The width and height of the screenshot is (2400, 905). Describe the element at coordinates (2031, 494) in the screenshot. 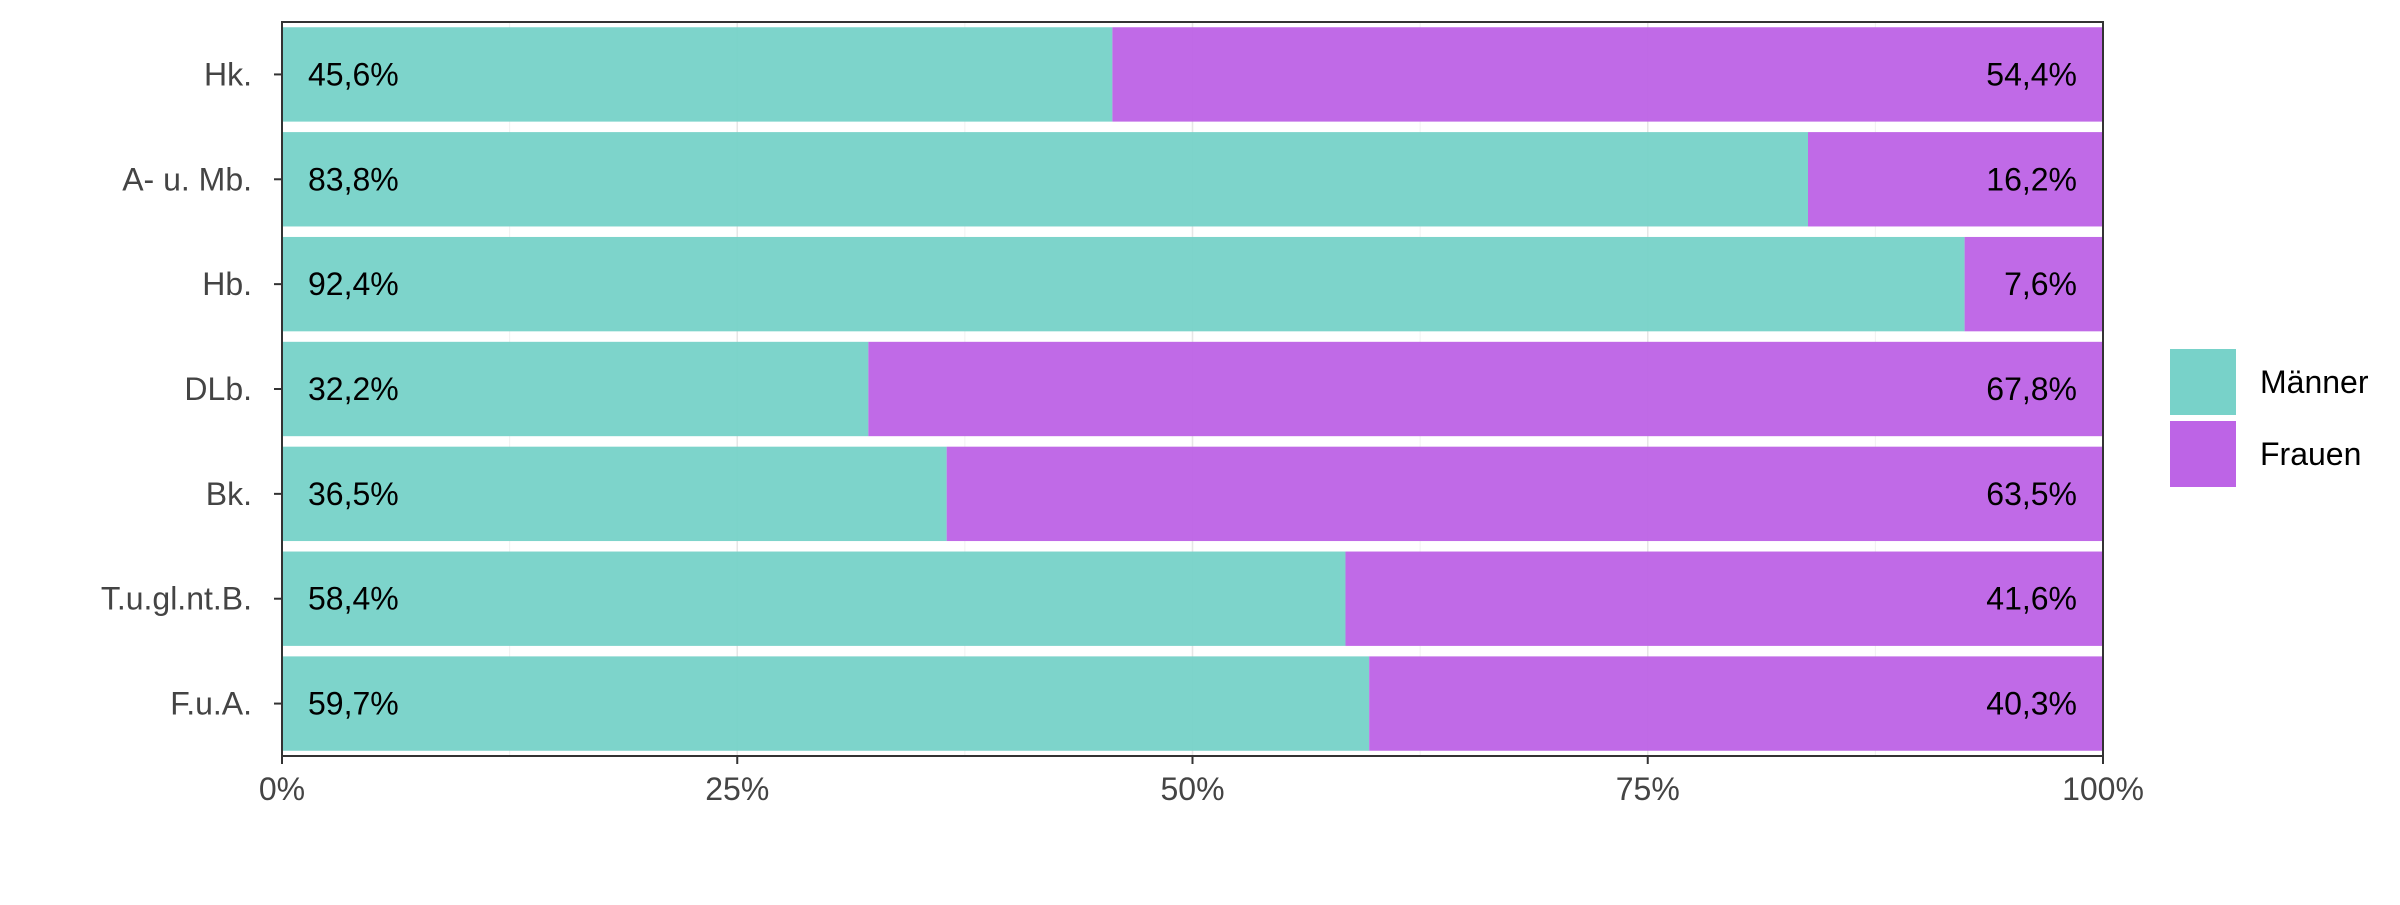

I see `data-label: 63,5%` at that location.